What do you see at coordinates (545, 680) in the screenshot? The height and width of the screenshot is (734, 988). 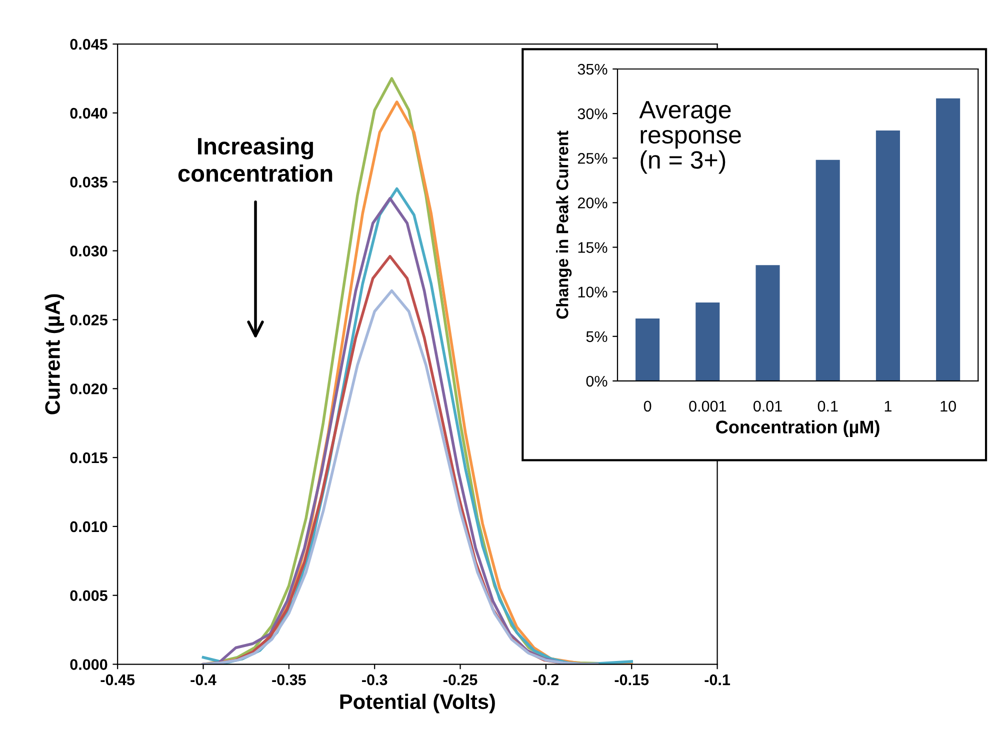 I see `x-tick-label: -0.2` at bounding box center [545, 680].